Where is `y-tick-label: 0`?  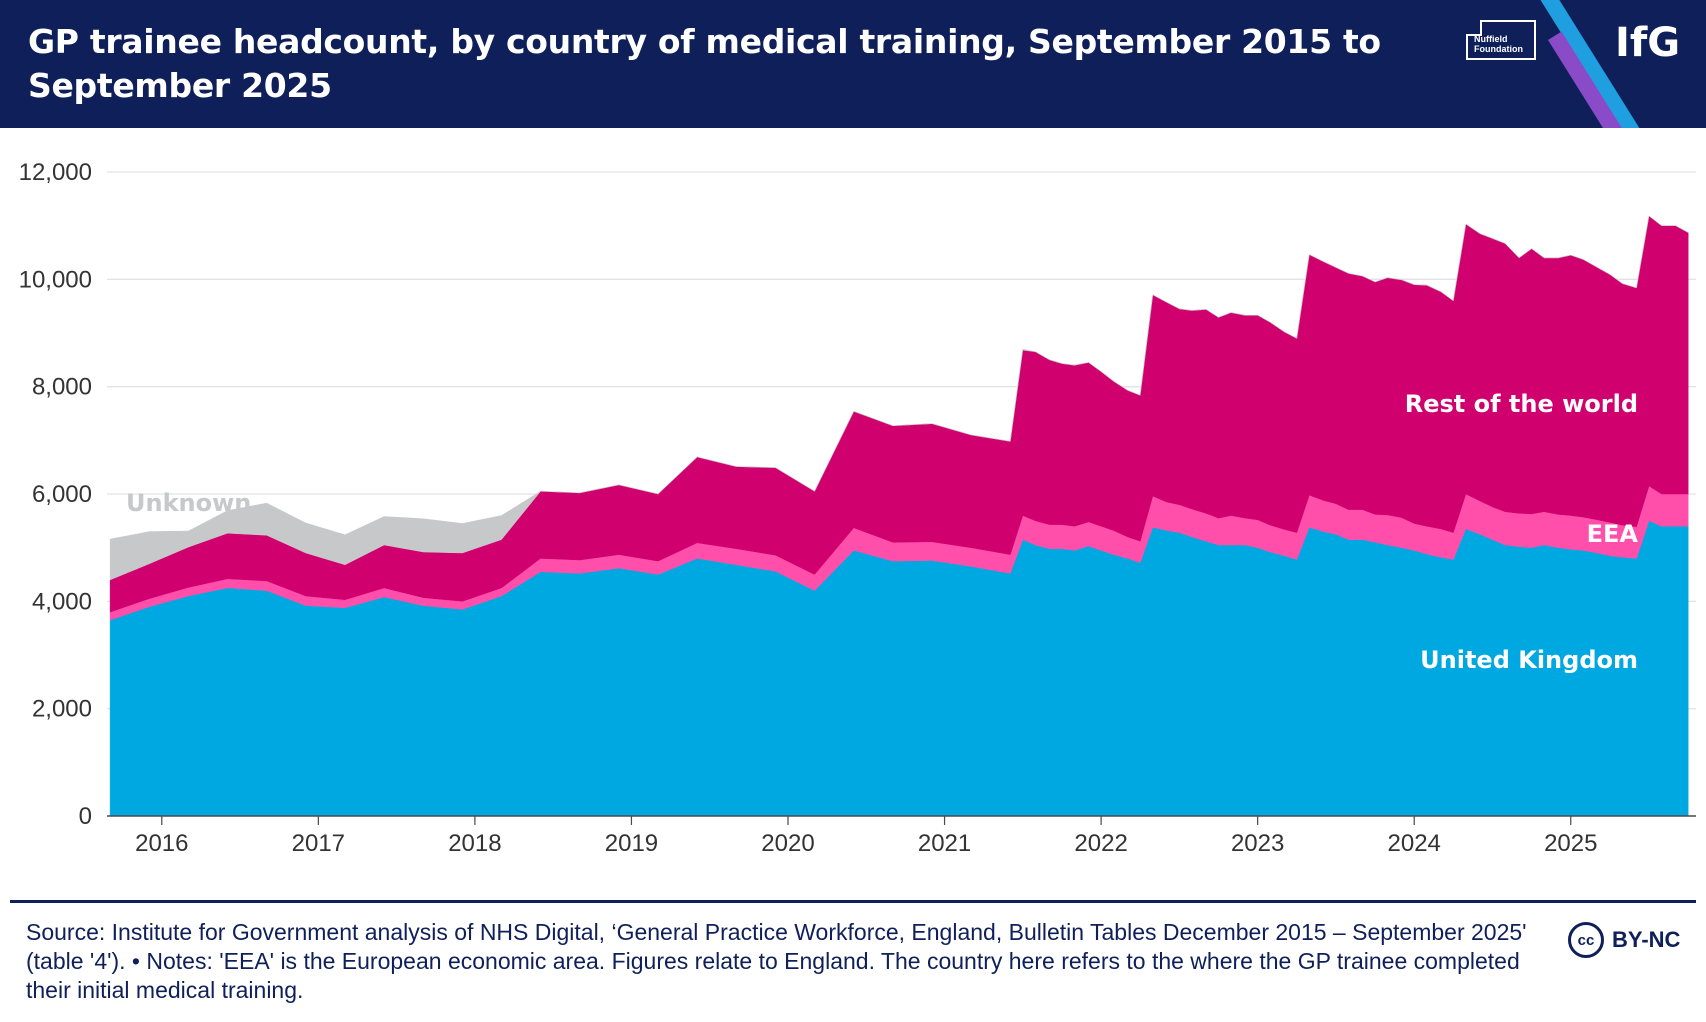 y-tick-label: 0 is located at coordinates (85, 816).